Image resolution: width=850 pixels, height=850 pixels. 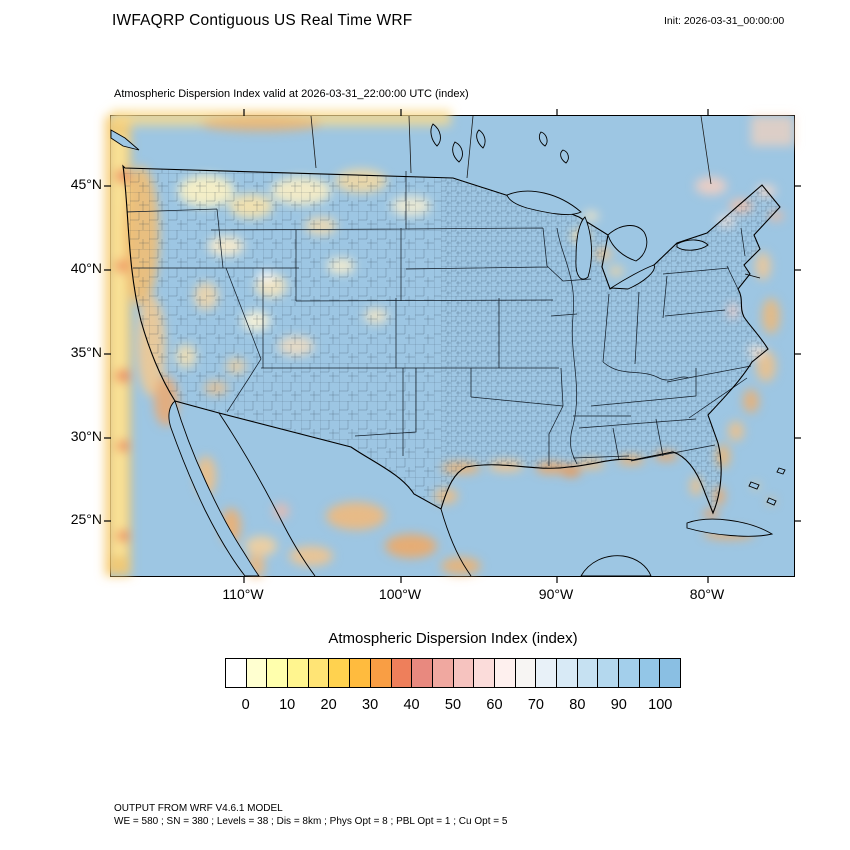 What do you see at coordinates (511, 150) in the screenshot?
I see `canada-province-borders` at bounding box center [511, 150].